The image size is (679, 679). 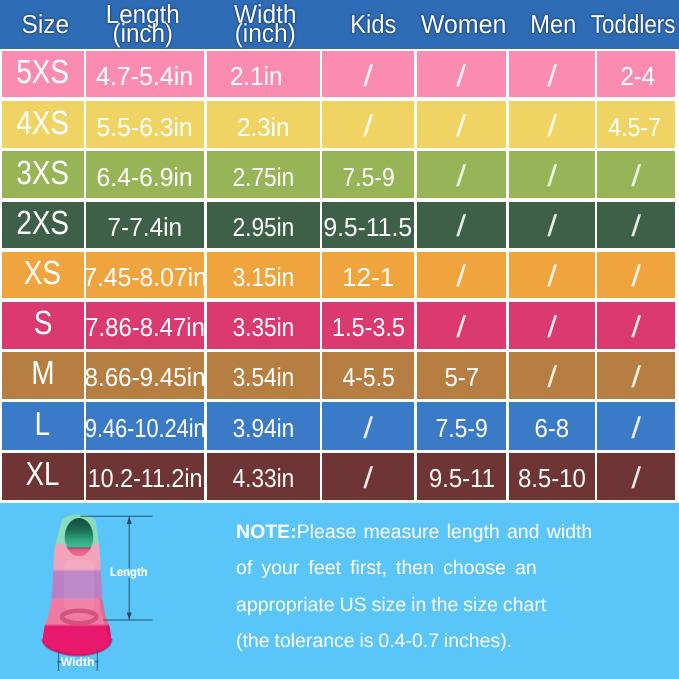 I want to click on svg-text: Length, so click(x=129, y=572).